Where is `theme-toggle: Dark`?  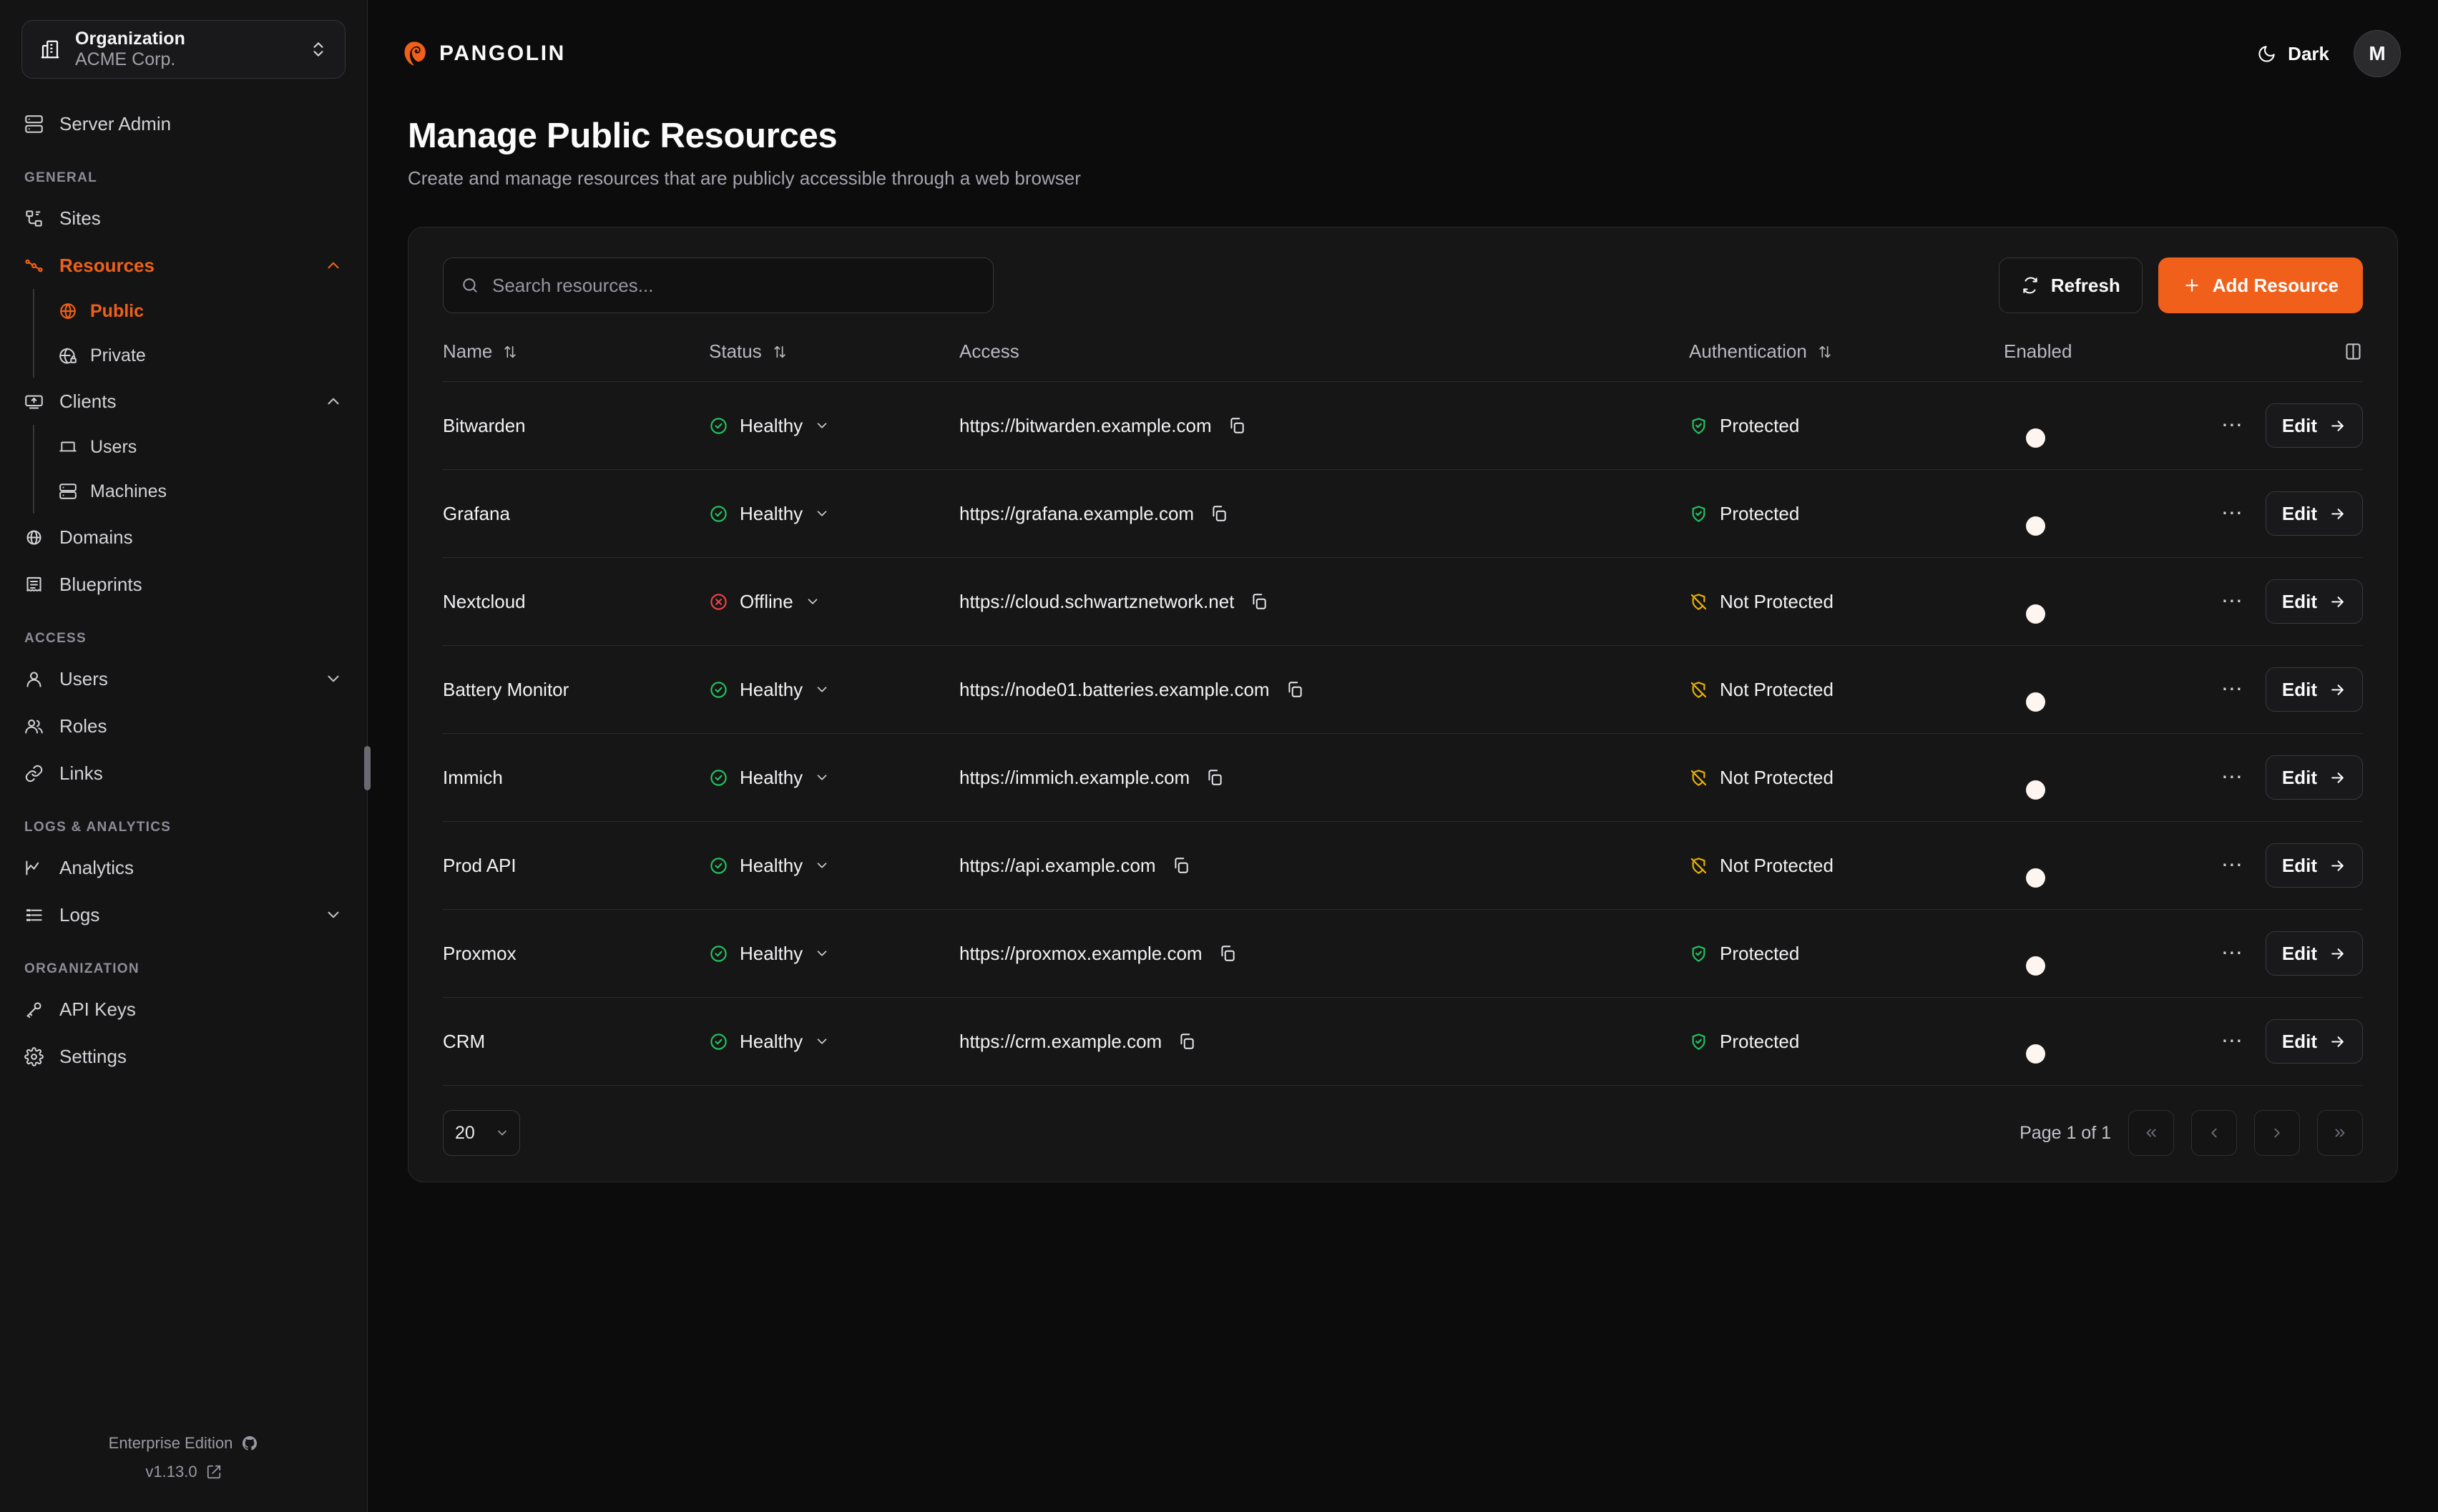 theme-toggle: Dark is located at coordinates (2293, 54).